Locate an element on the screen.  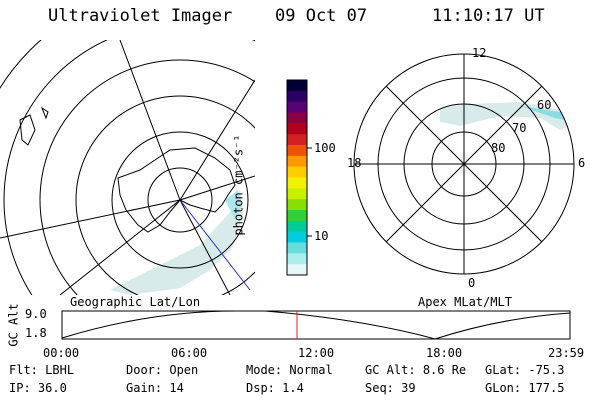
altitude-ylabel: GC Alt is located at coordinates (13, 325).